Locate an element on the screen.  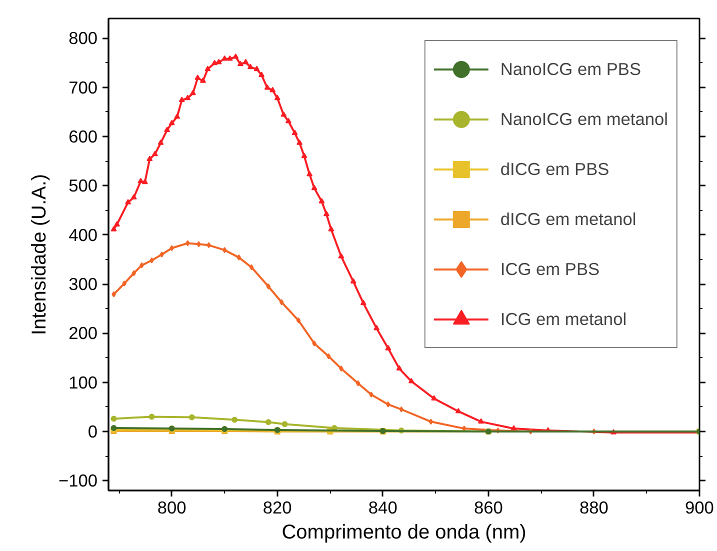
x-tick-label: 820 is located at coordinates (277, 508).